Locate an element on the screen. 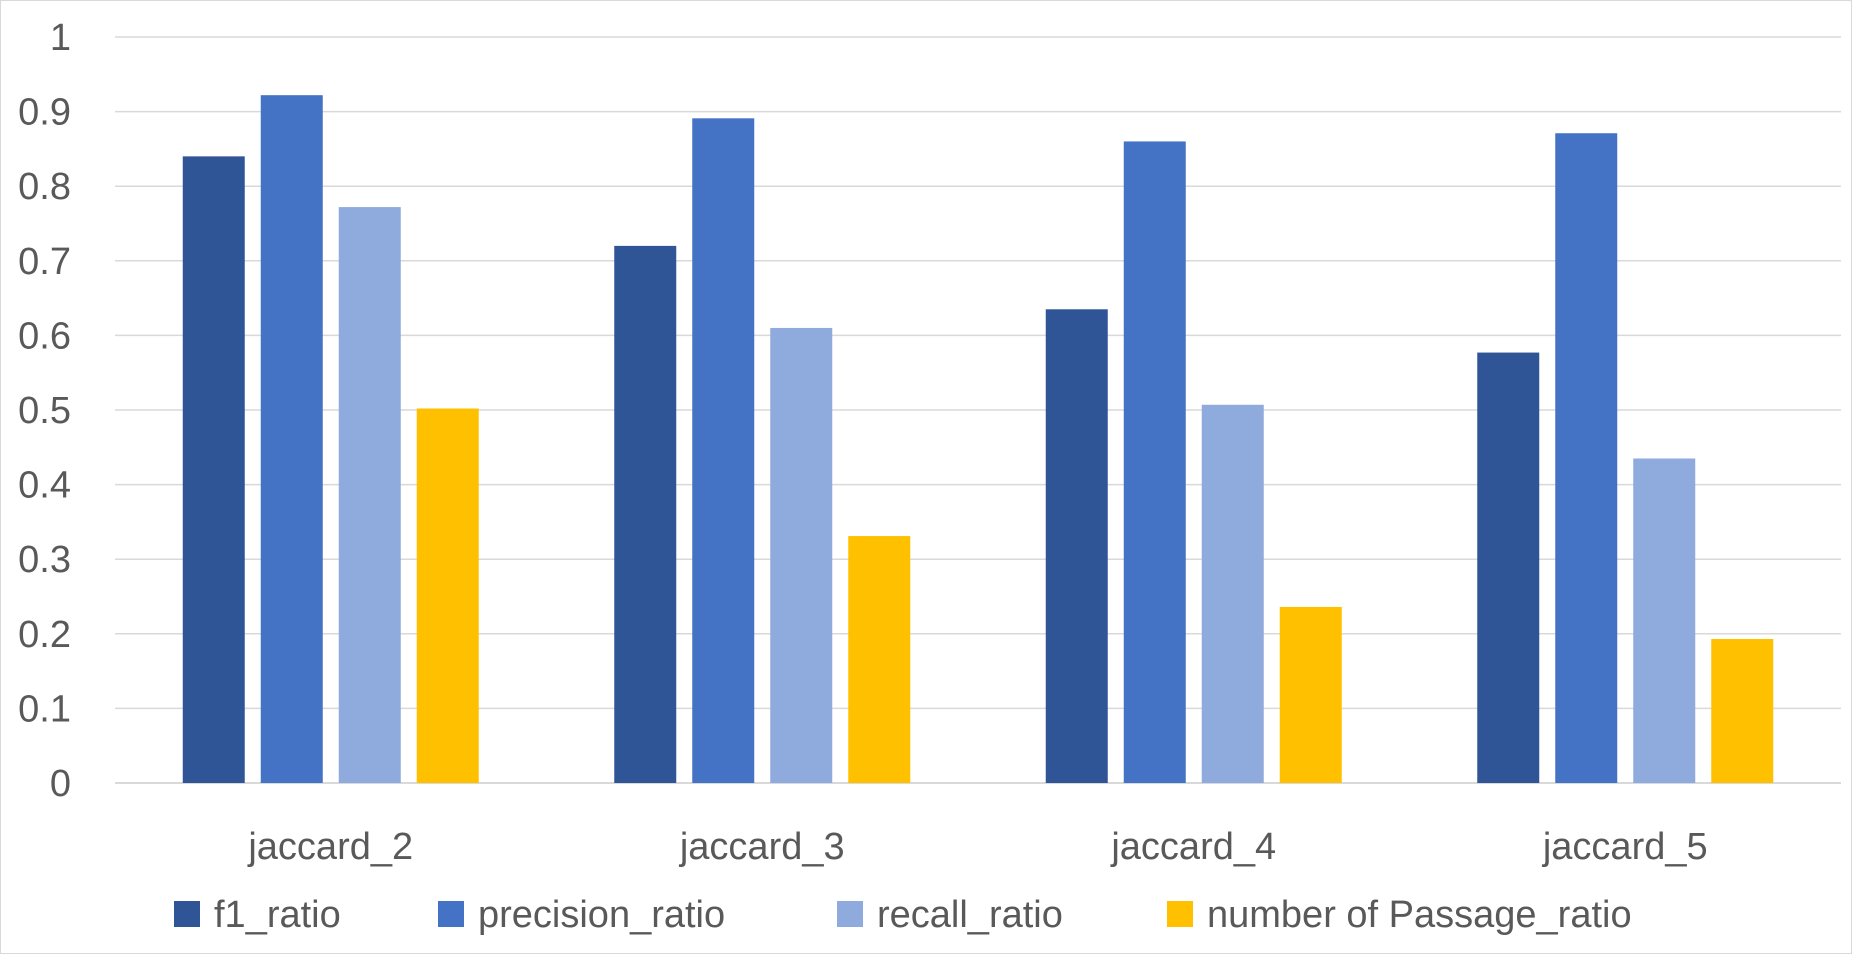  y-tick-label: 0 is located at coordinates (60, 784).